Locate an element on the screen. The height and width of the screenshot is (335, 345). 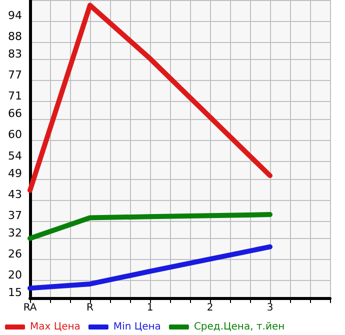
y-tick-label: 43 is located at coordinates (15, 194).